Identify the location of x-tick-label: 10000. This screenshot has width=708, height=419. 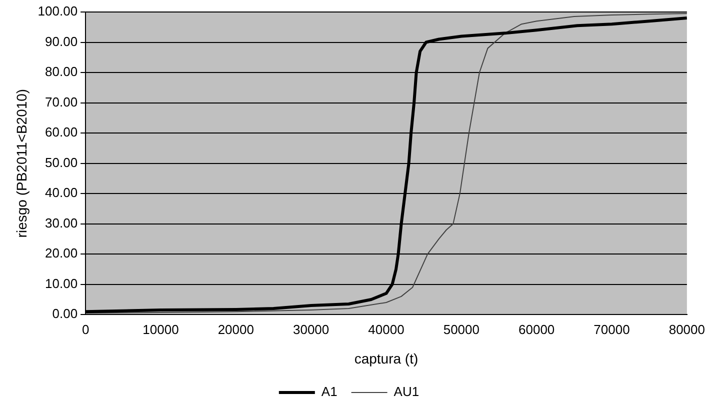
(160, 329).